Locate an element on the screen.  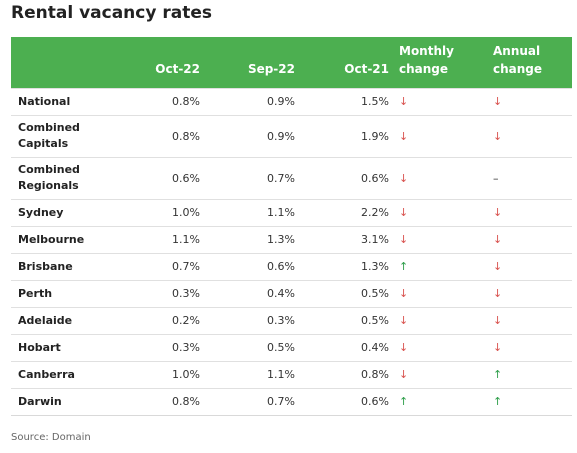
value-oct21: 1.9% is located at coordinates (346, 135).